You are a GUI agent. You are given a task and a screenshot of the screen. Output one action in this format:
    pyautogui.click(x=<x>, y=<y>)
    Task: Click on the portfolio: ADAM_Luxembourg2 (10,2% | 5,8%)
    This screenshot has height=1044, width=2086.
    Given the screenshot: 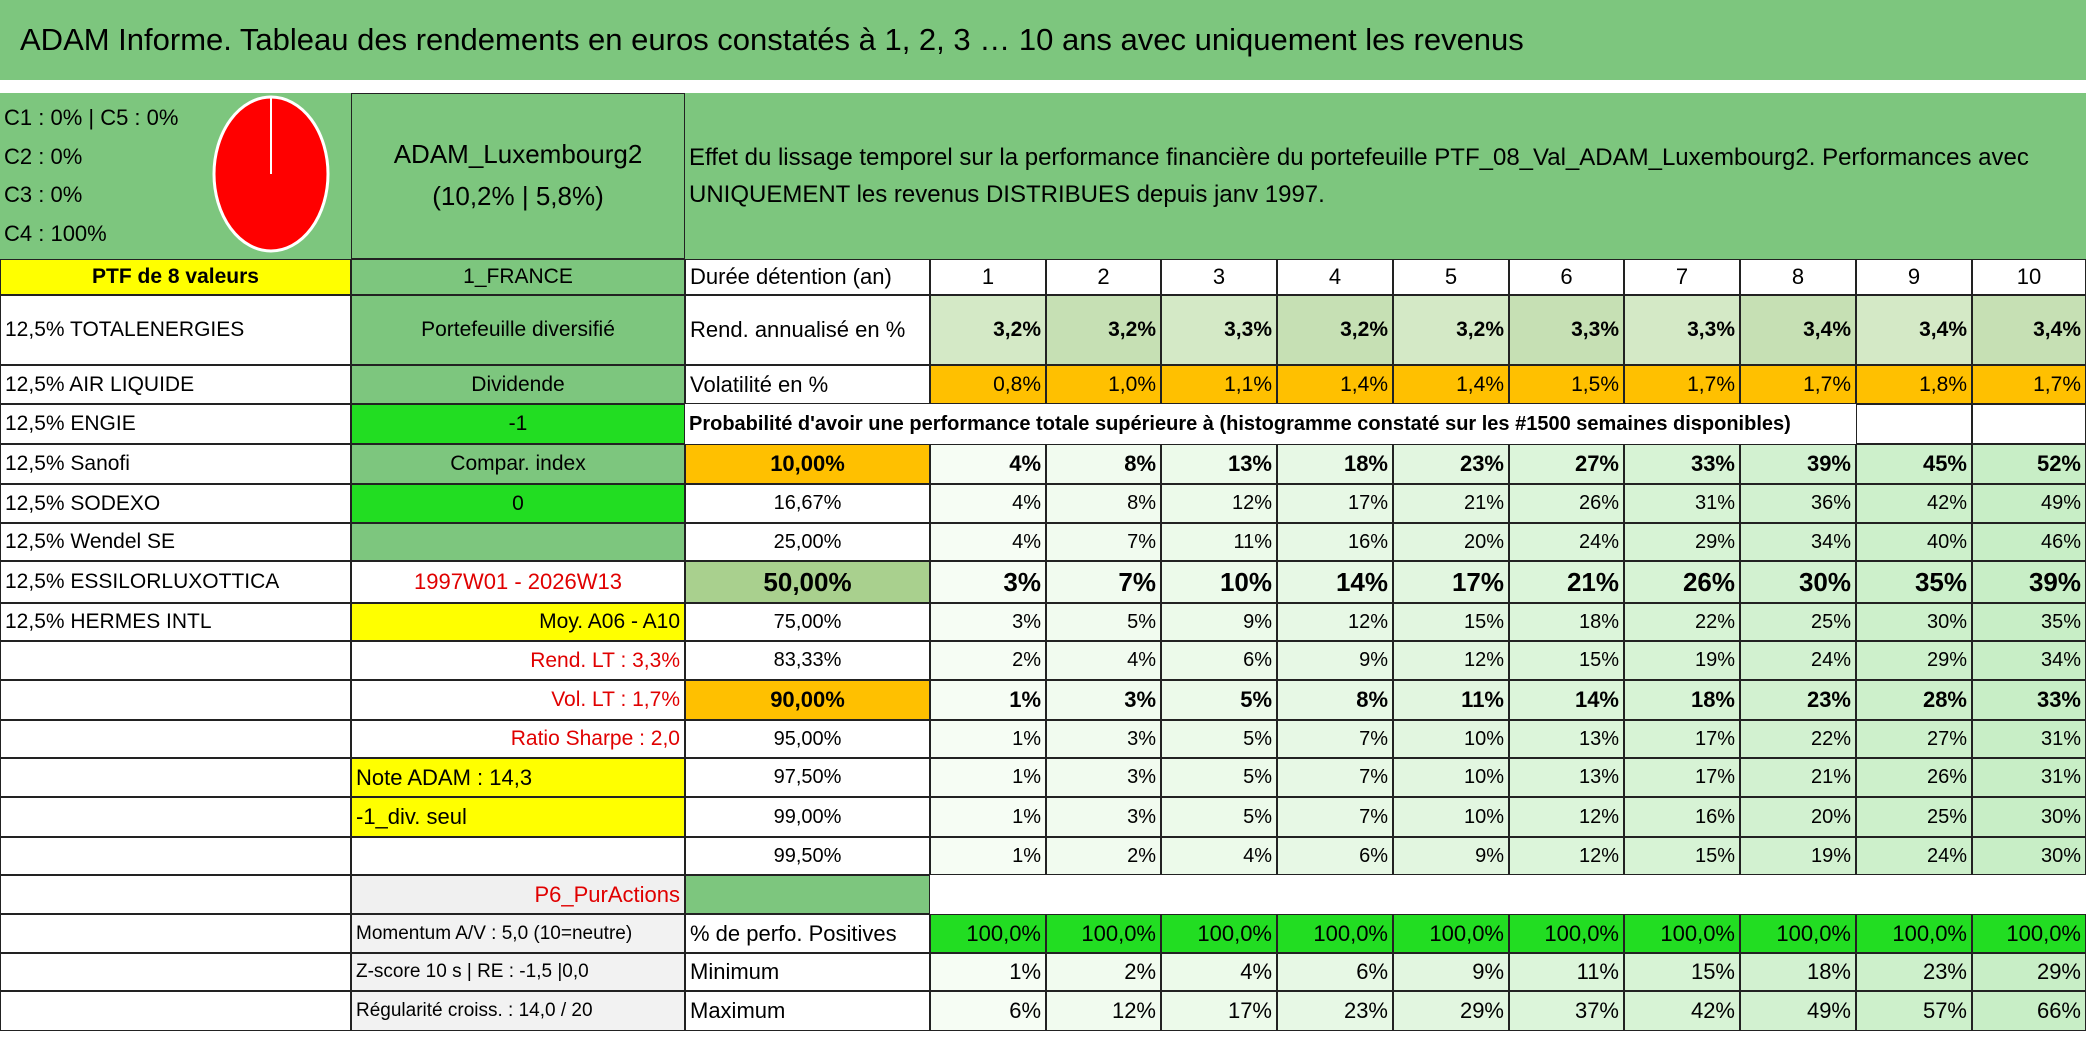 What is the action you would take?
    pyautogui.click(x=518, y=176)
    